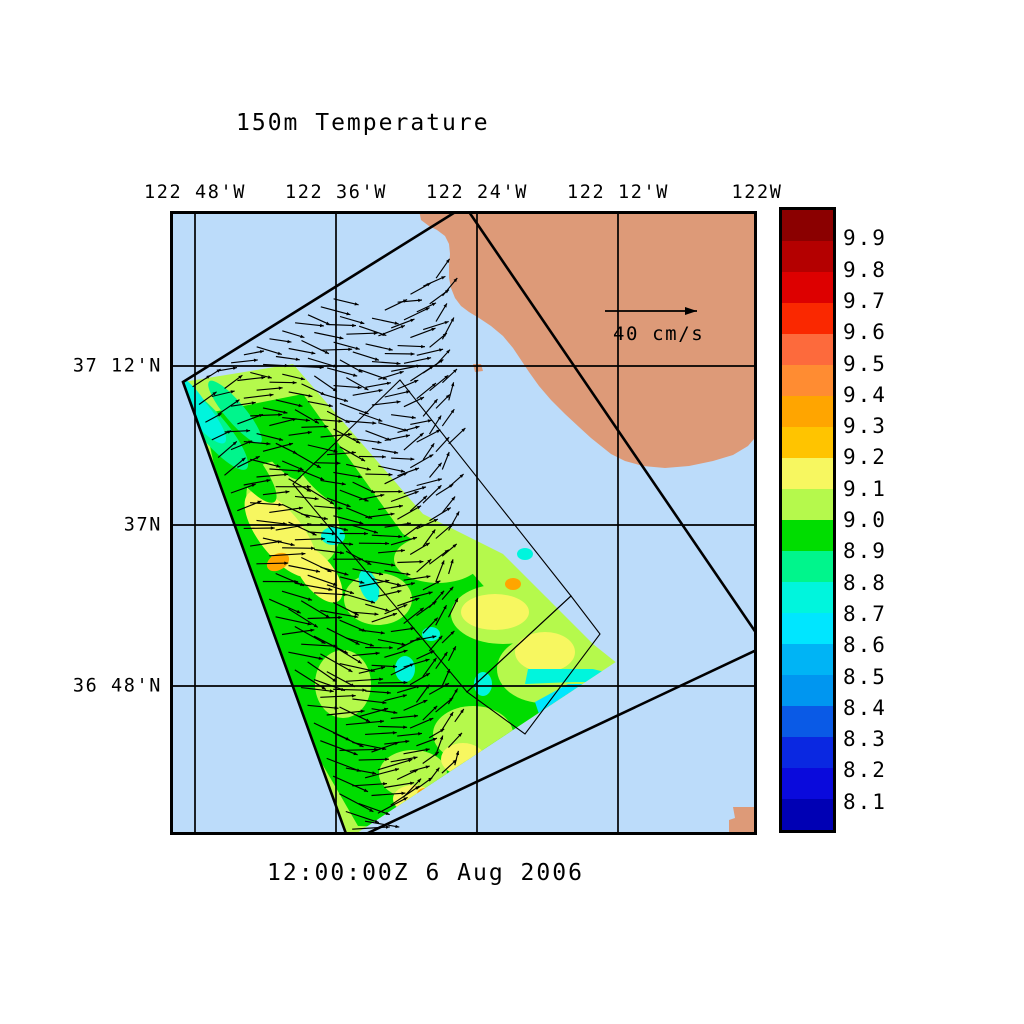 The height and width of the screenshot is (1024, 1024). What do you see at coordinates (865, 457) in the screenshot?
I see `colorbar-tick-7: 9.2` at bounding box center [865, 457].